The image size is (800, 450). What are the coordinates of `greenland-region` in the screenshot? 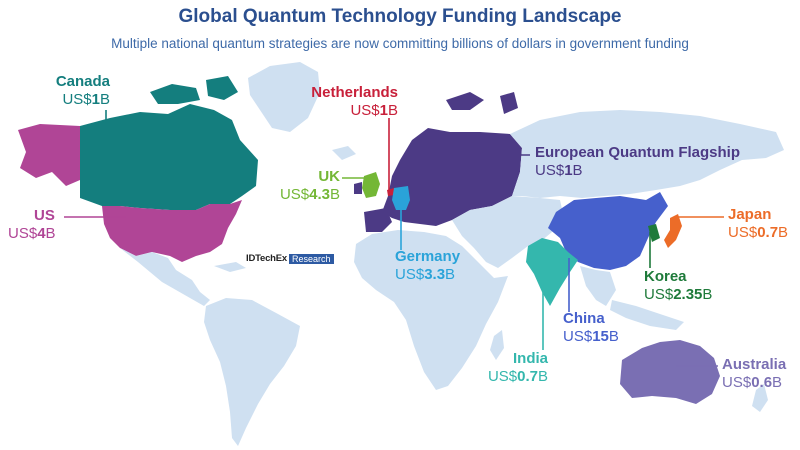 It's located at (284, 97).